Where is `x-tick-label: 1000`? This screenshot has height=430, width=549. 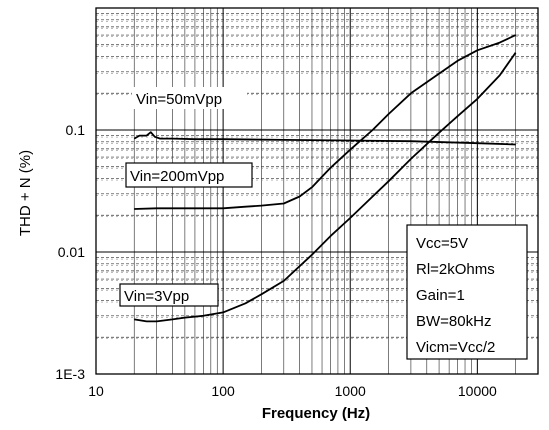 x-tick-label: 1000 is located at coordinates (350, 391).